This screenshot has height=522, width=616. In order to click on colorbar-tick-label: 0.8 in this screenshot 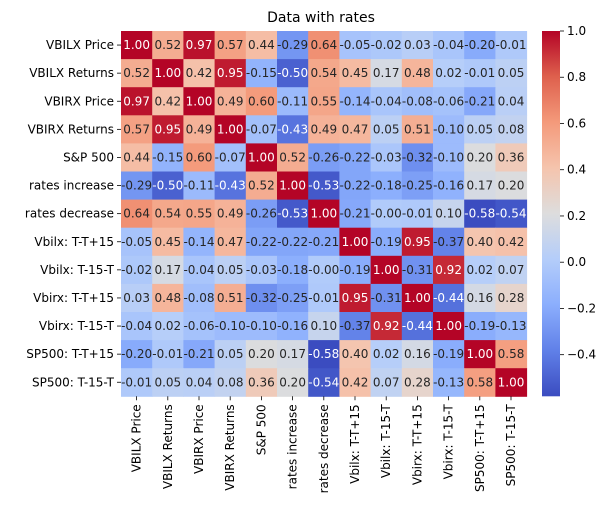, I will do `click(576, 77)`.